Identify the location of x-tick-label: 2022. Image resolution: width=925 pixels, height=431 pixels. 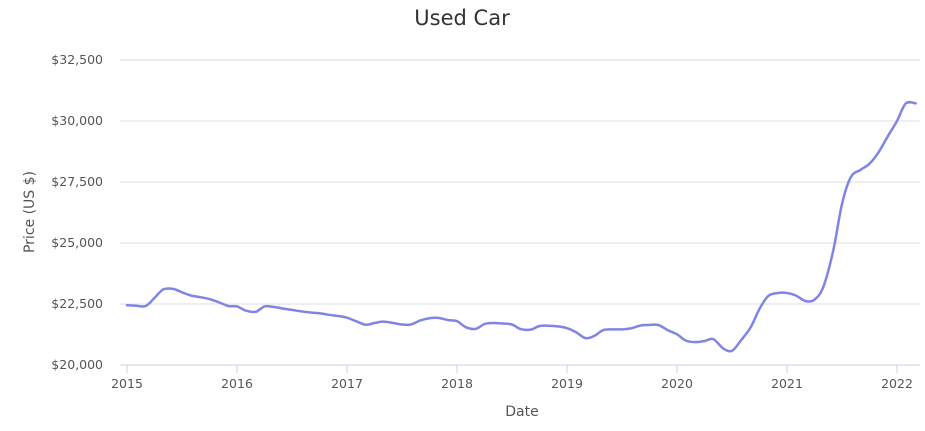
(897, 383).